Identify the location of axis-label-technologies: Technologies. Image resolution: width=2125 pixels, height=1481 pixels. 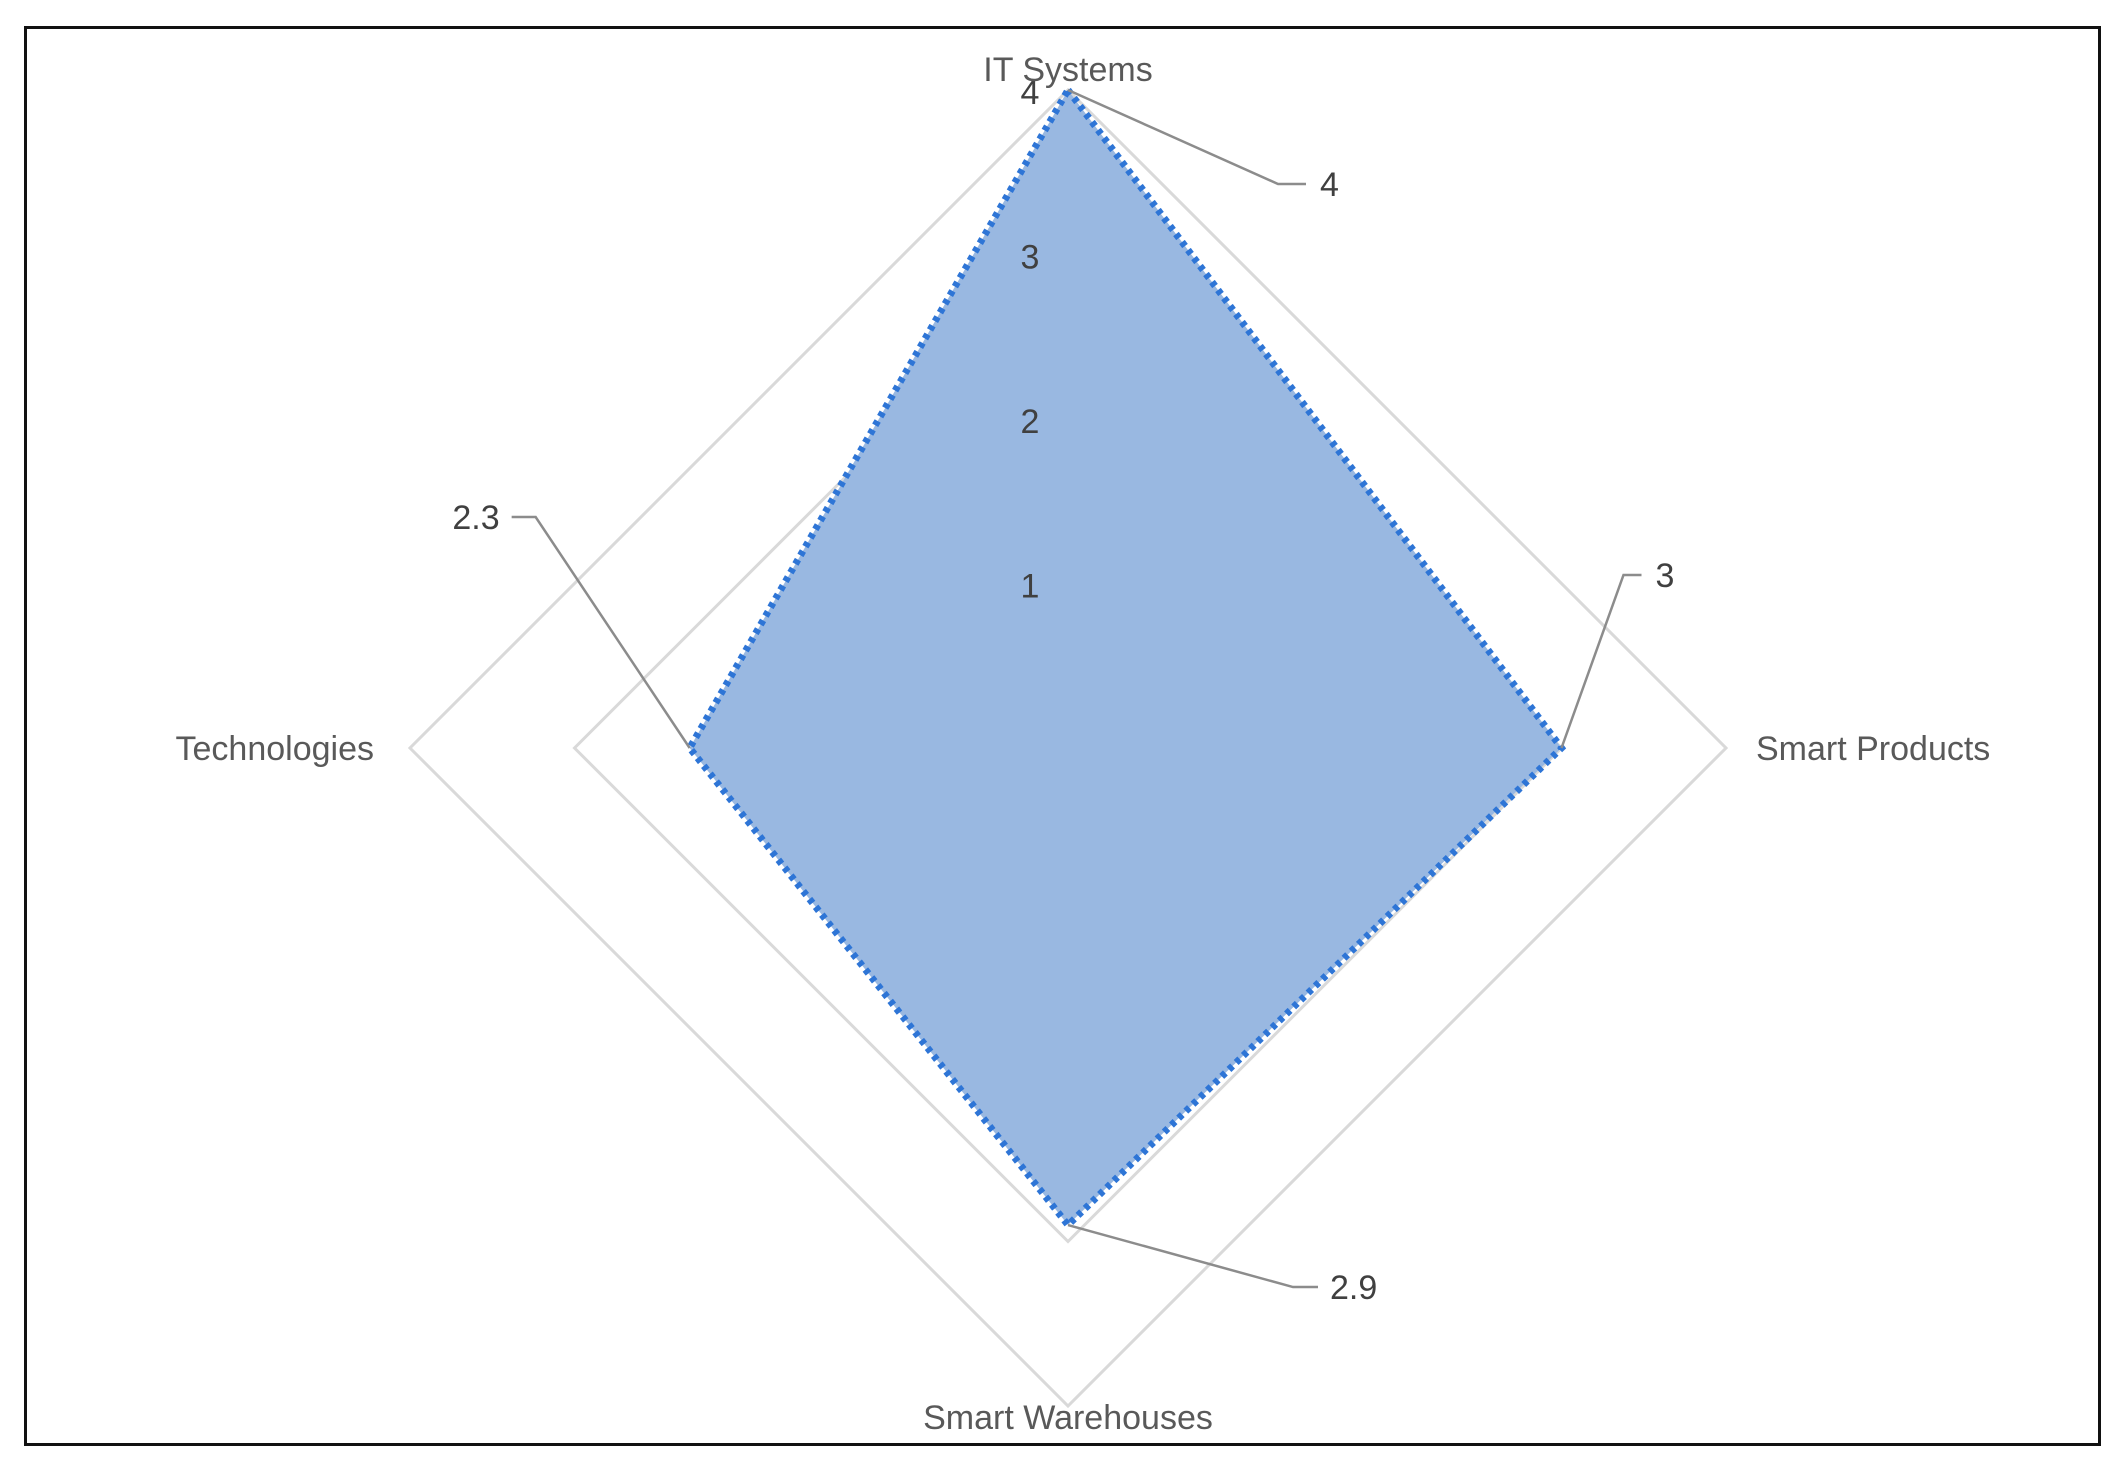
(275, 749).